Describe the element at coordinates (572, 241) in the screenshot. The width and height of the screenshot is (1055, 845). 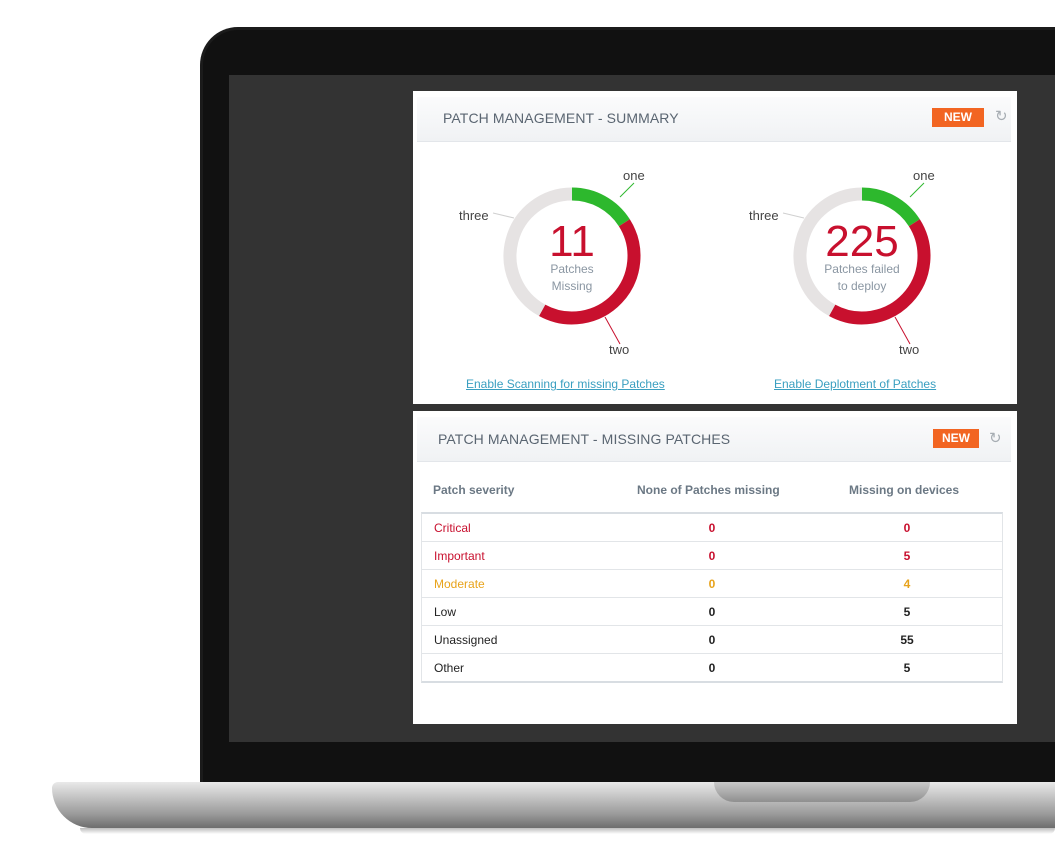
I see `donut-number: 11` at that location.